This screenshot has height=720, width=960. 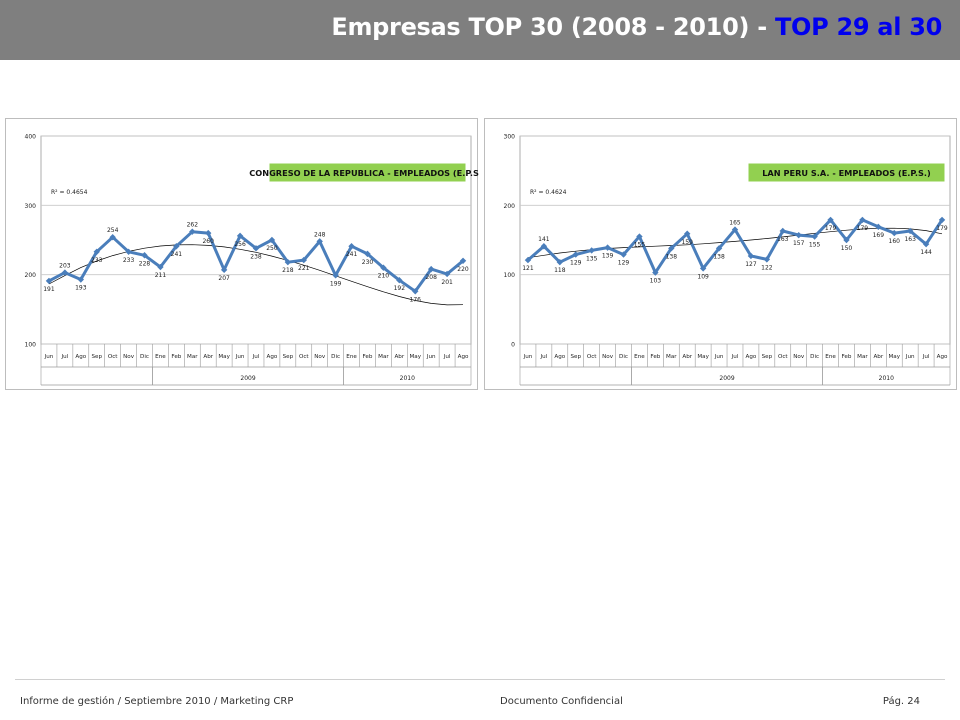 What do you see at coordinates (113, 357) in the screenshot?
I see `congreso-x-tick-label: Oct` at bounding box center [113, 357].